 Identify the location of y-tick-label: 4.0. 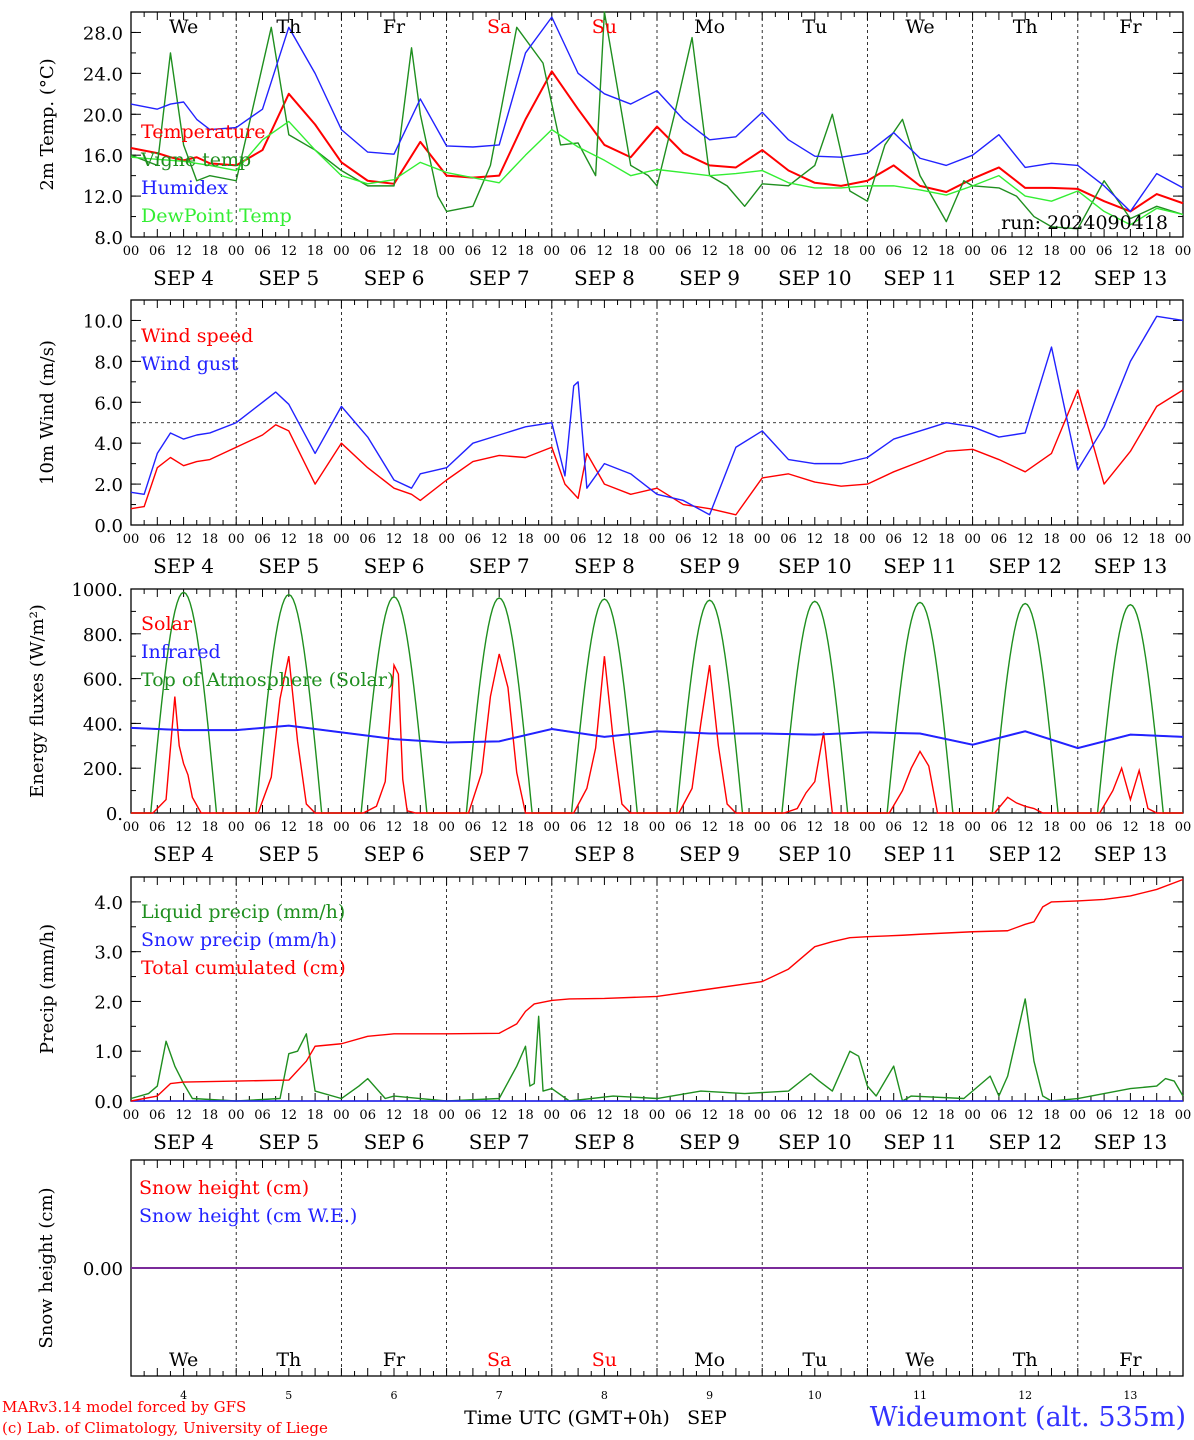
(108, 444).